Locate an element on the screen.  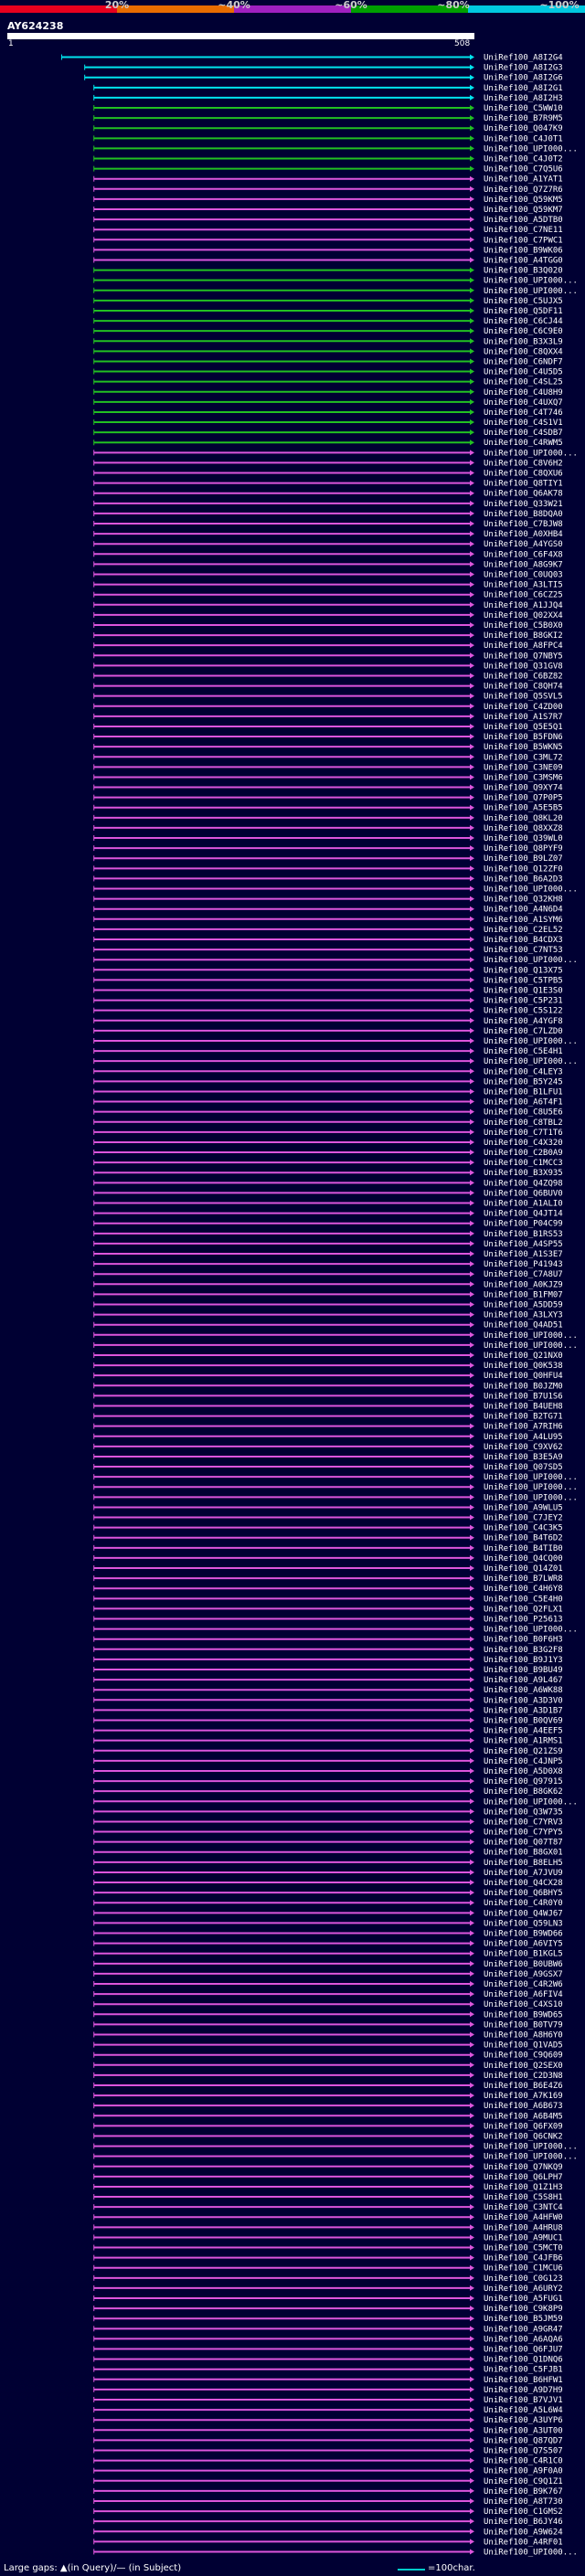
hit-row: UniRef100_C4U5D5 is located at coordinates (328, 372).